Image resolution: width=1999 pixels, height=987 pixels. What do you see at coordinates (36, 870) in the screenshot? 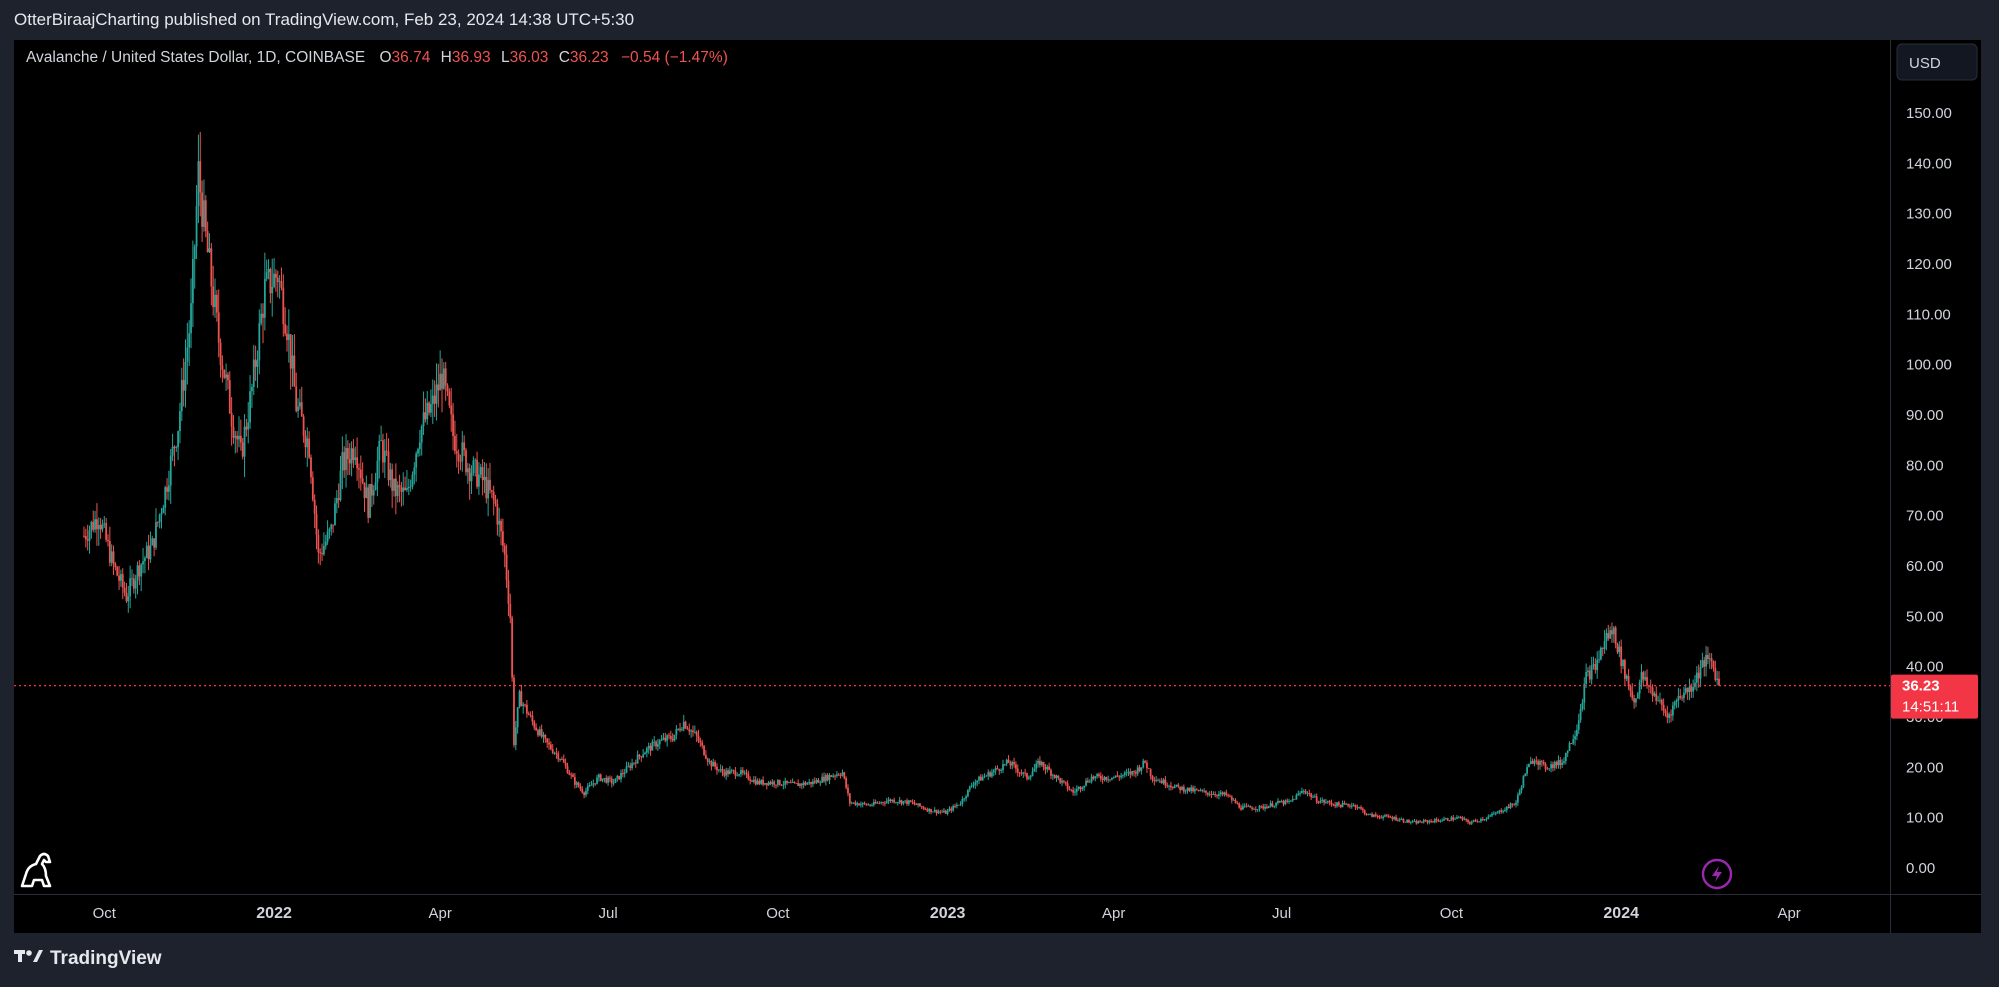
I see `dinosaur-icon` at bounding box center [36, 870].